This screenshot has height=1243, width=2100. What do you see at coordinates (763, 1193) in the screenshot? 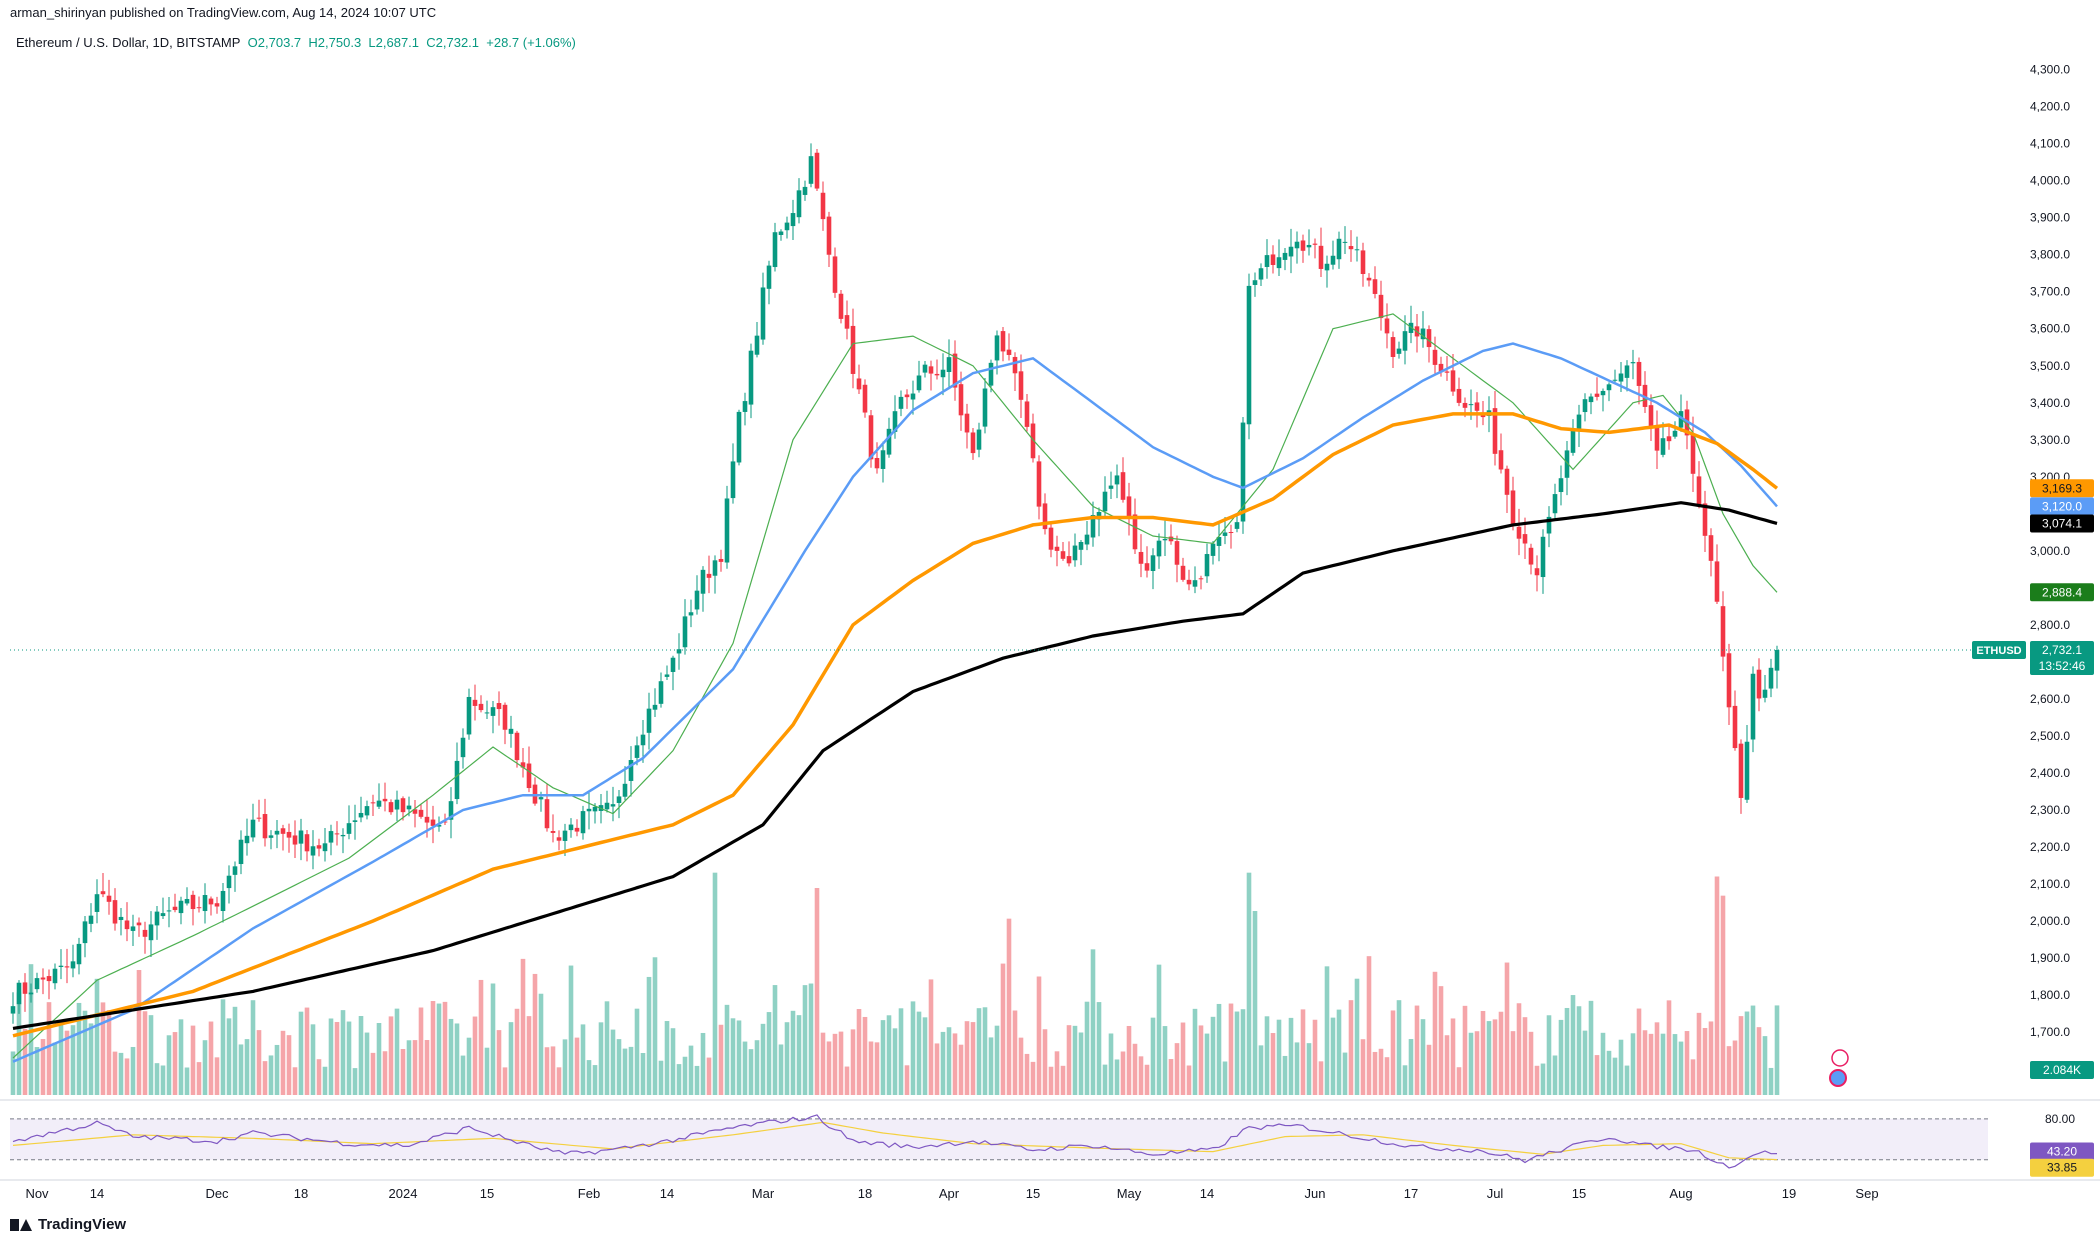
I see `time-tick-label: Mar` at bounding box center [763, 1193].